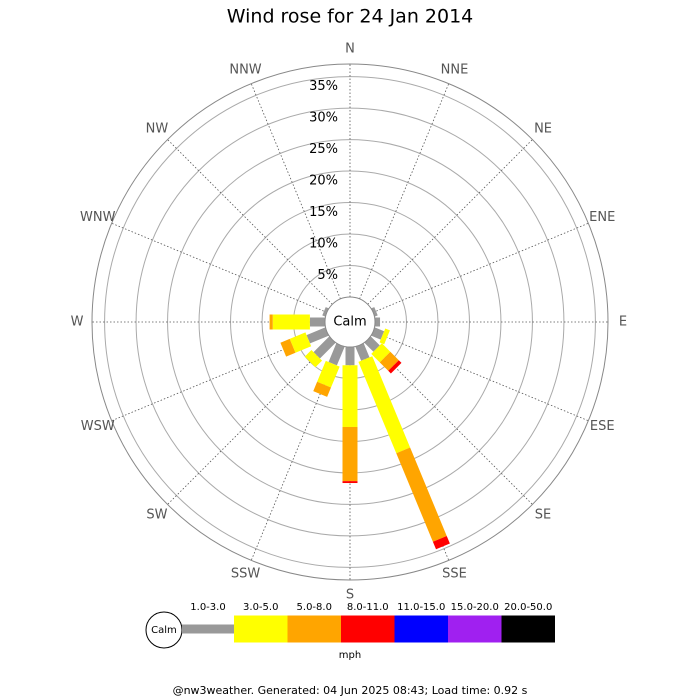 This screenshot has width=700, height=700. What do you see at coordinates (528, 607) in the screenshot?
I see `legend-label: 20.0-50.0` at bounding box center [528, 607].